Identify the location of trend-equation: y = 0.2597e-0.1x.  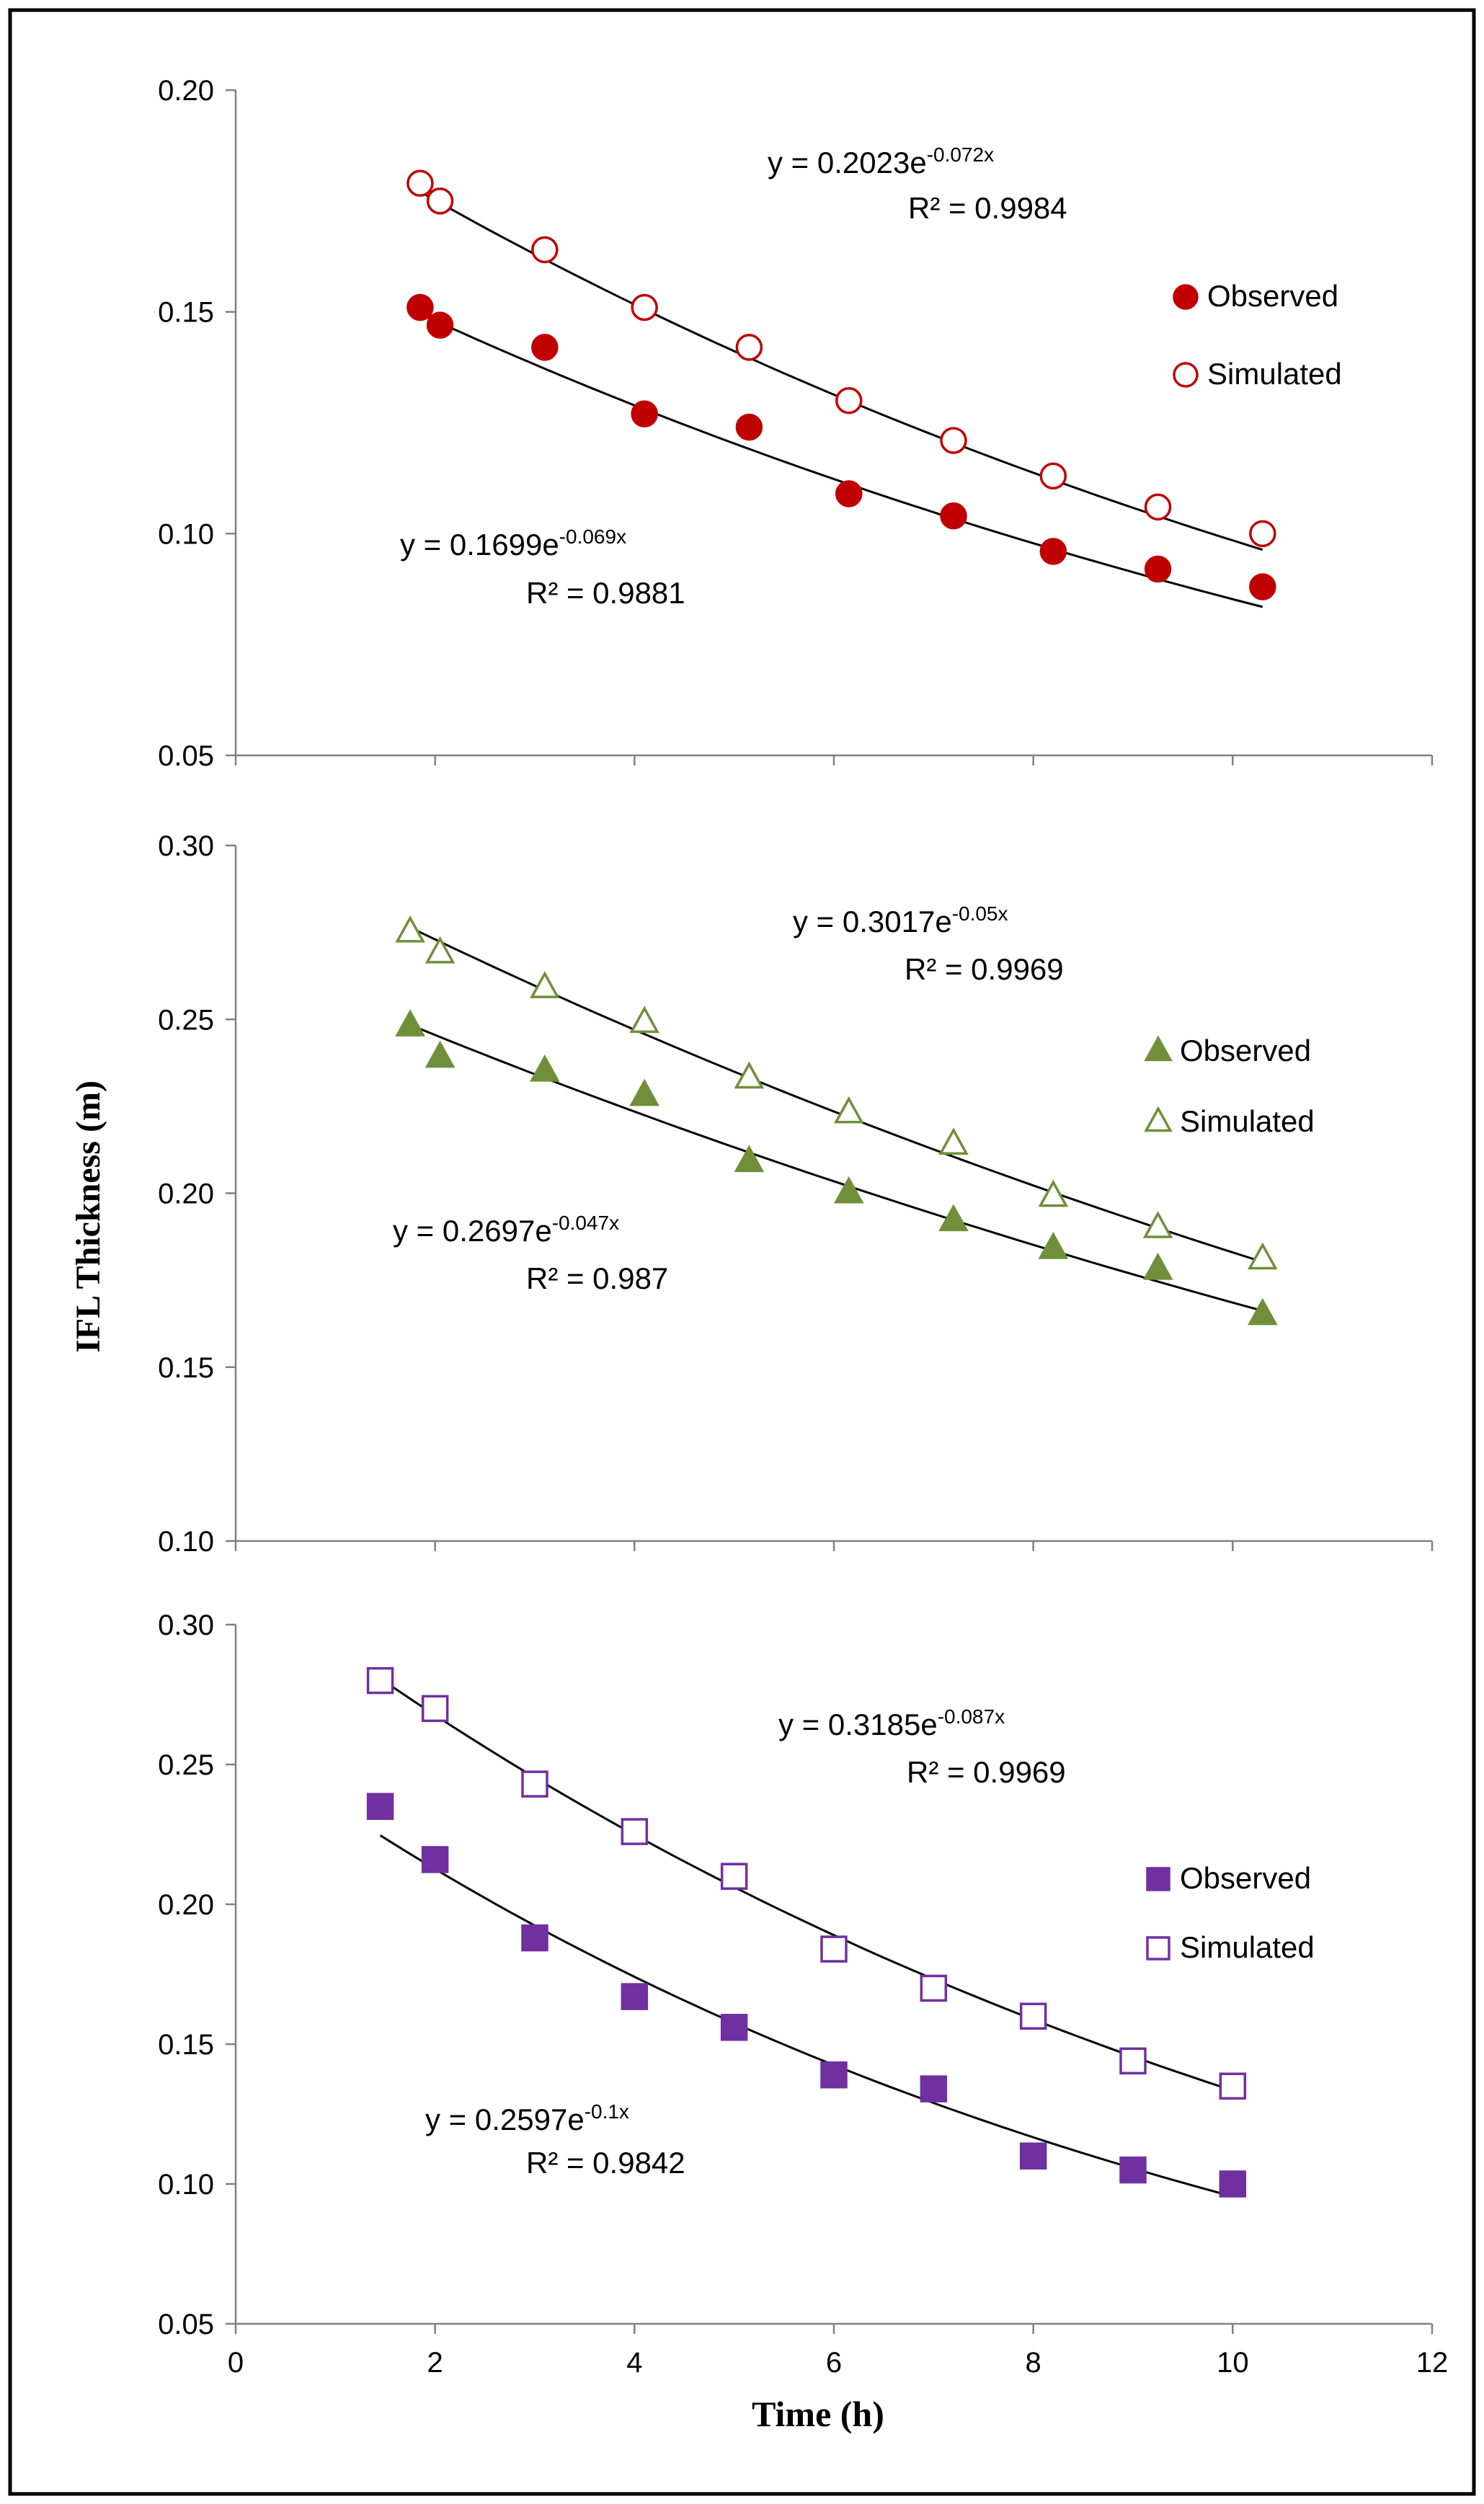
(527, 2118).